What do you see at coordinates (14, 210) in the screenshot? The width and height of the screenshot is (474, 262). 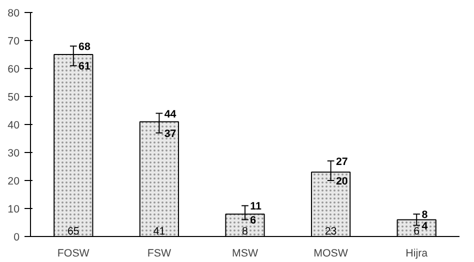 I see `y-tick-label: 10` at bounding box center [14, 210].